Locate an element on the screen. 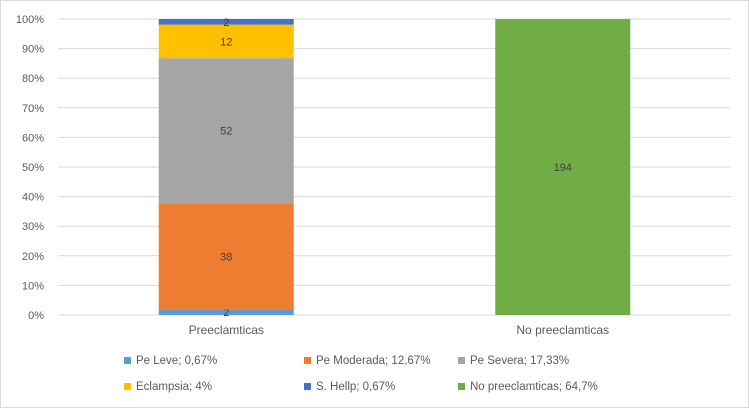 This screenshot has height=409, width=749. y-tick-label: 30% is located at coordinates (33, 227).